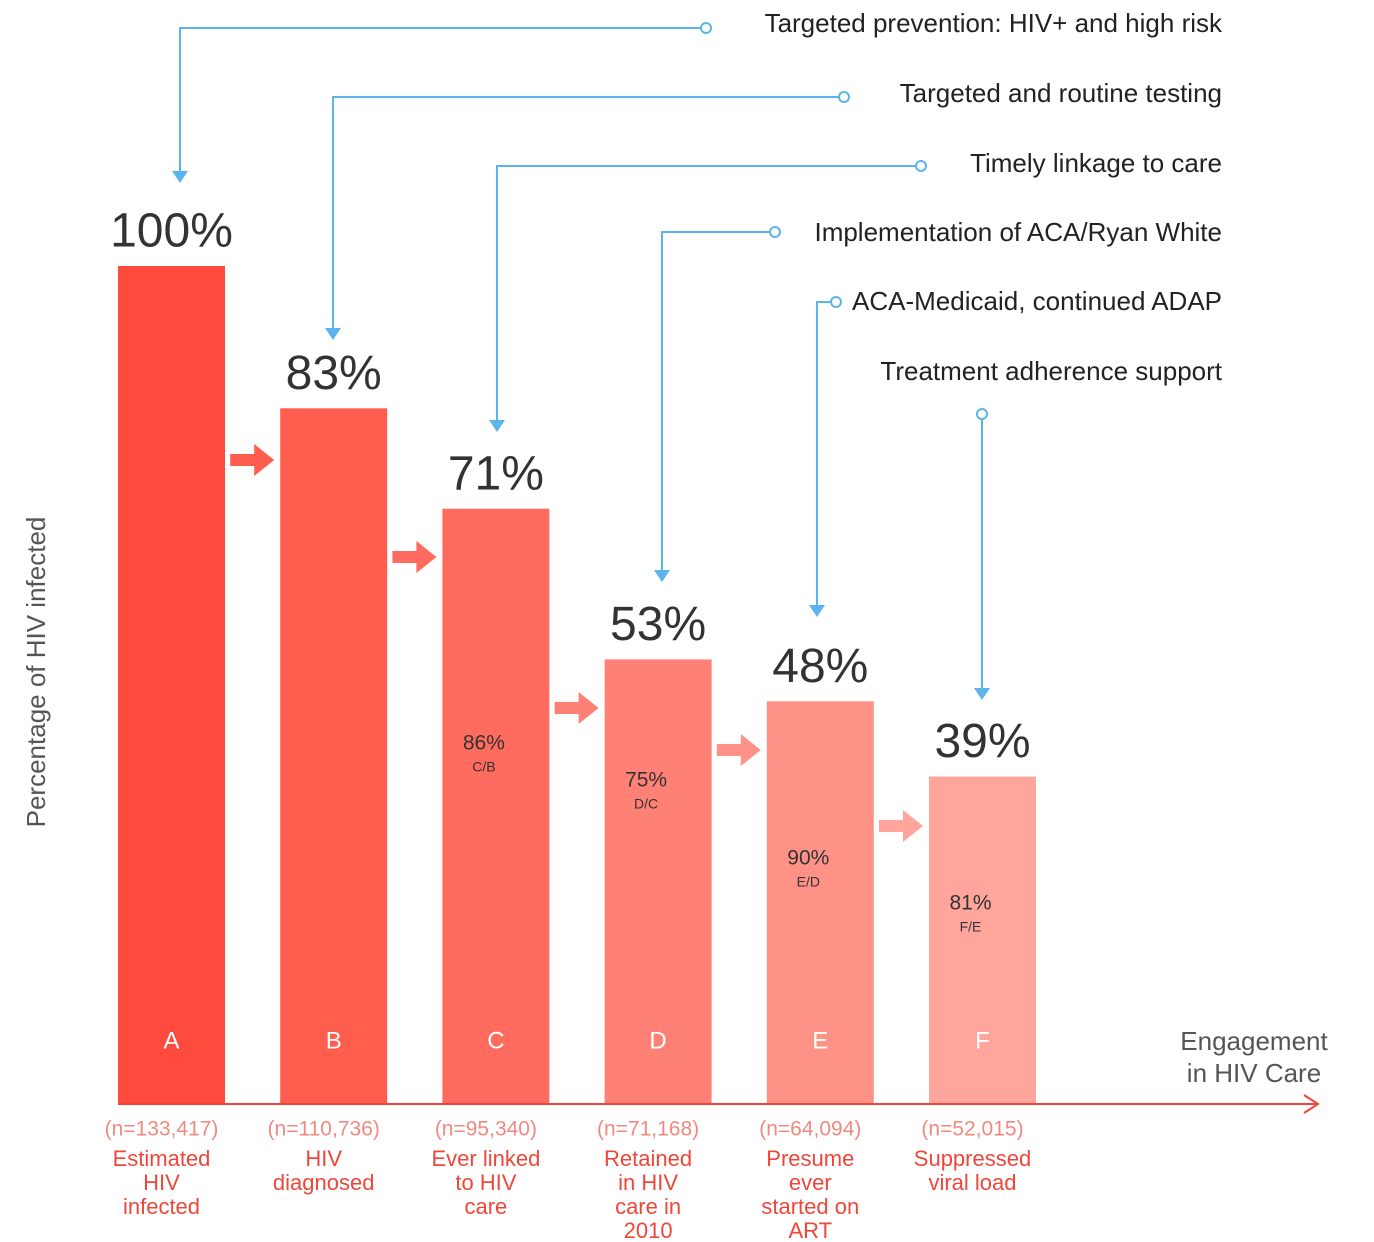  Describe the element at coordinates (171, 1040) in the screenshot. I see `bar-letter: A` at that location.